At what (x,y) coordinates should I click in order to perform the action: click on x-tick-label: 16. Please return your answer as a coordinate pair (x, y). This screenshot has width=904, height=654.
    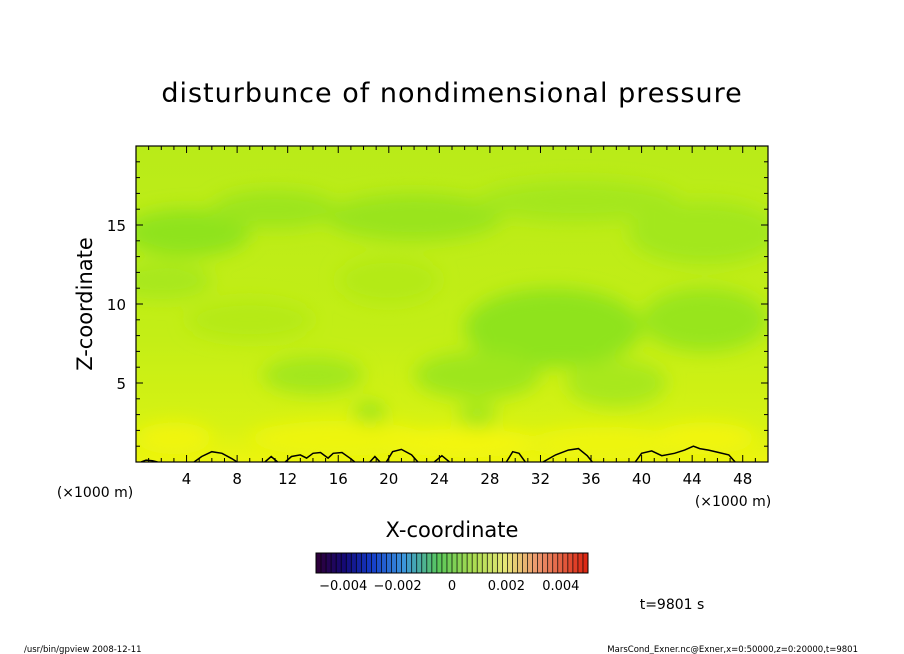
    Looking at the image, I should click on (338, 479).